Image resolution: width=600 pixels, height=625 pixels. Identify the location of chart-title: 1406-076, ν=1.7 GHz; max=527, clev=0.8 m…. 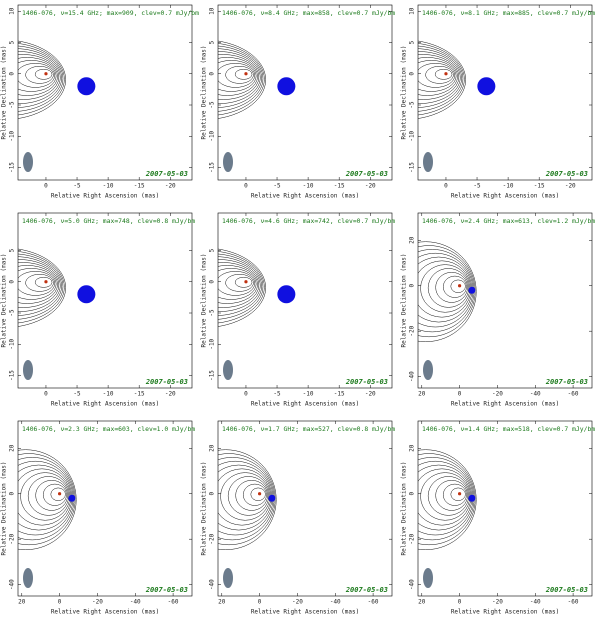
(308, 429).